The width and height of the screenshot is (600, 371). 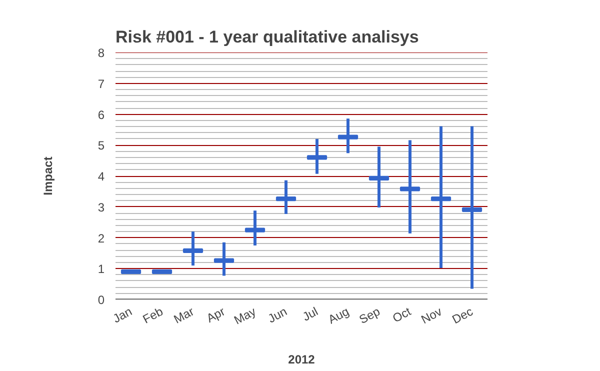 What do you see at coordinates (101, 177) in the screenshot?
I see `y-tick-label: 4` at bounding box center [101, 177].